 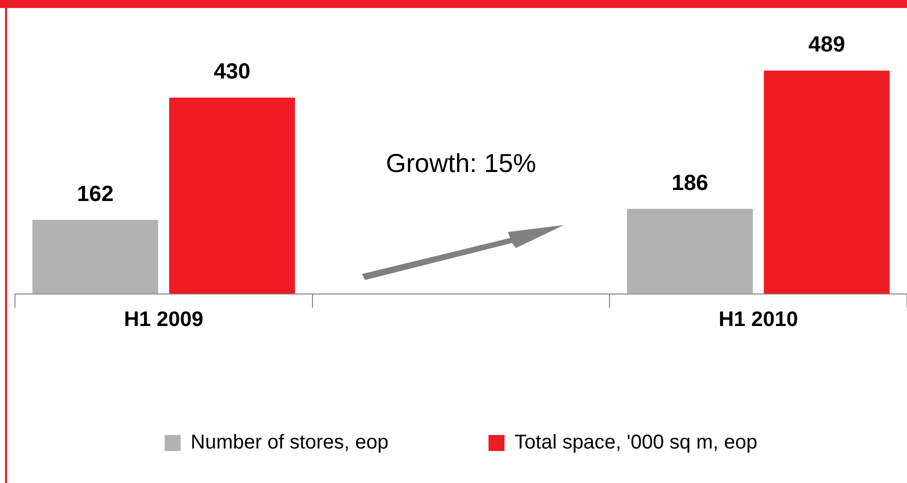 What do you see at coordinates (461, 163) in the screenshot?
I see `annotation: Growth: 15%` at bounding box center [461, 163].